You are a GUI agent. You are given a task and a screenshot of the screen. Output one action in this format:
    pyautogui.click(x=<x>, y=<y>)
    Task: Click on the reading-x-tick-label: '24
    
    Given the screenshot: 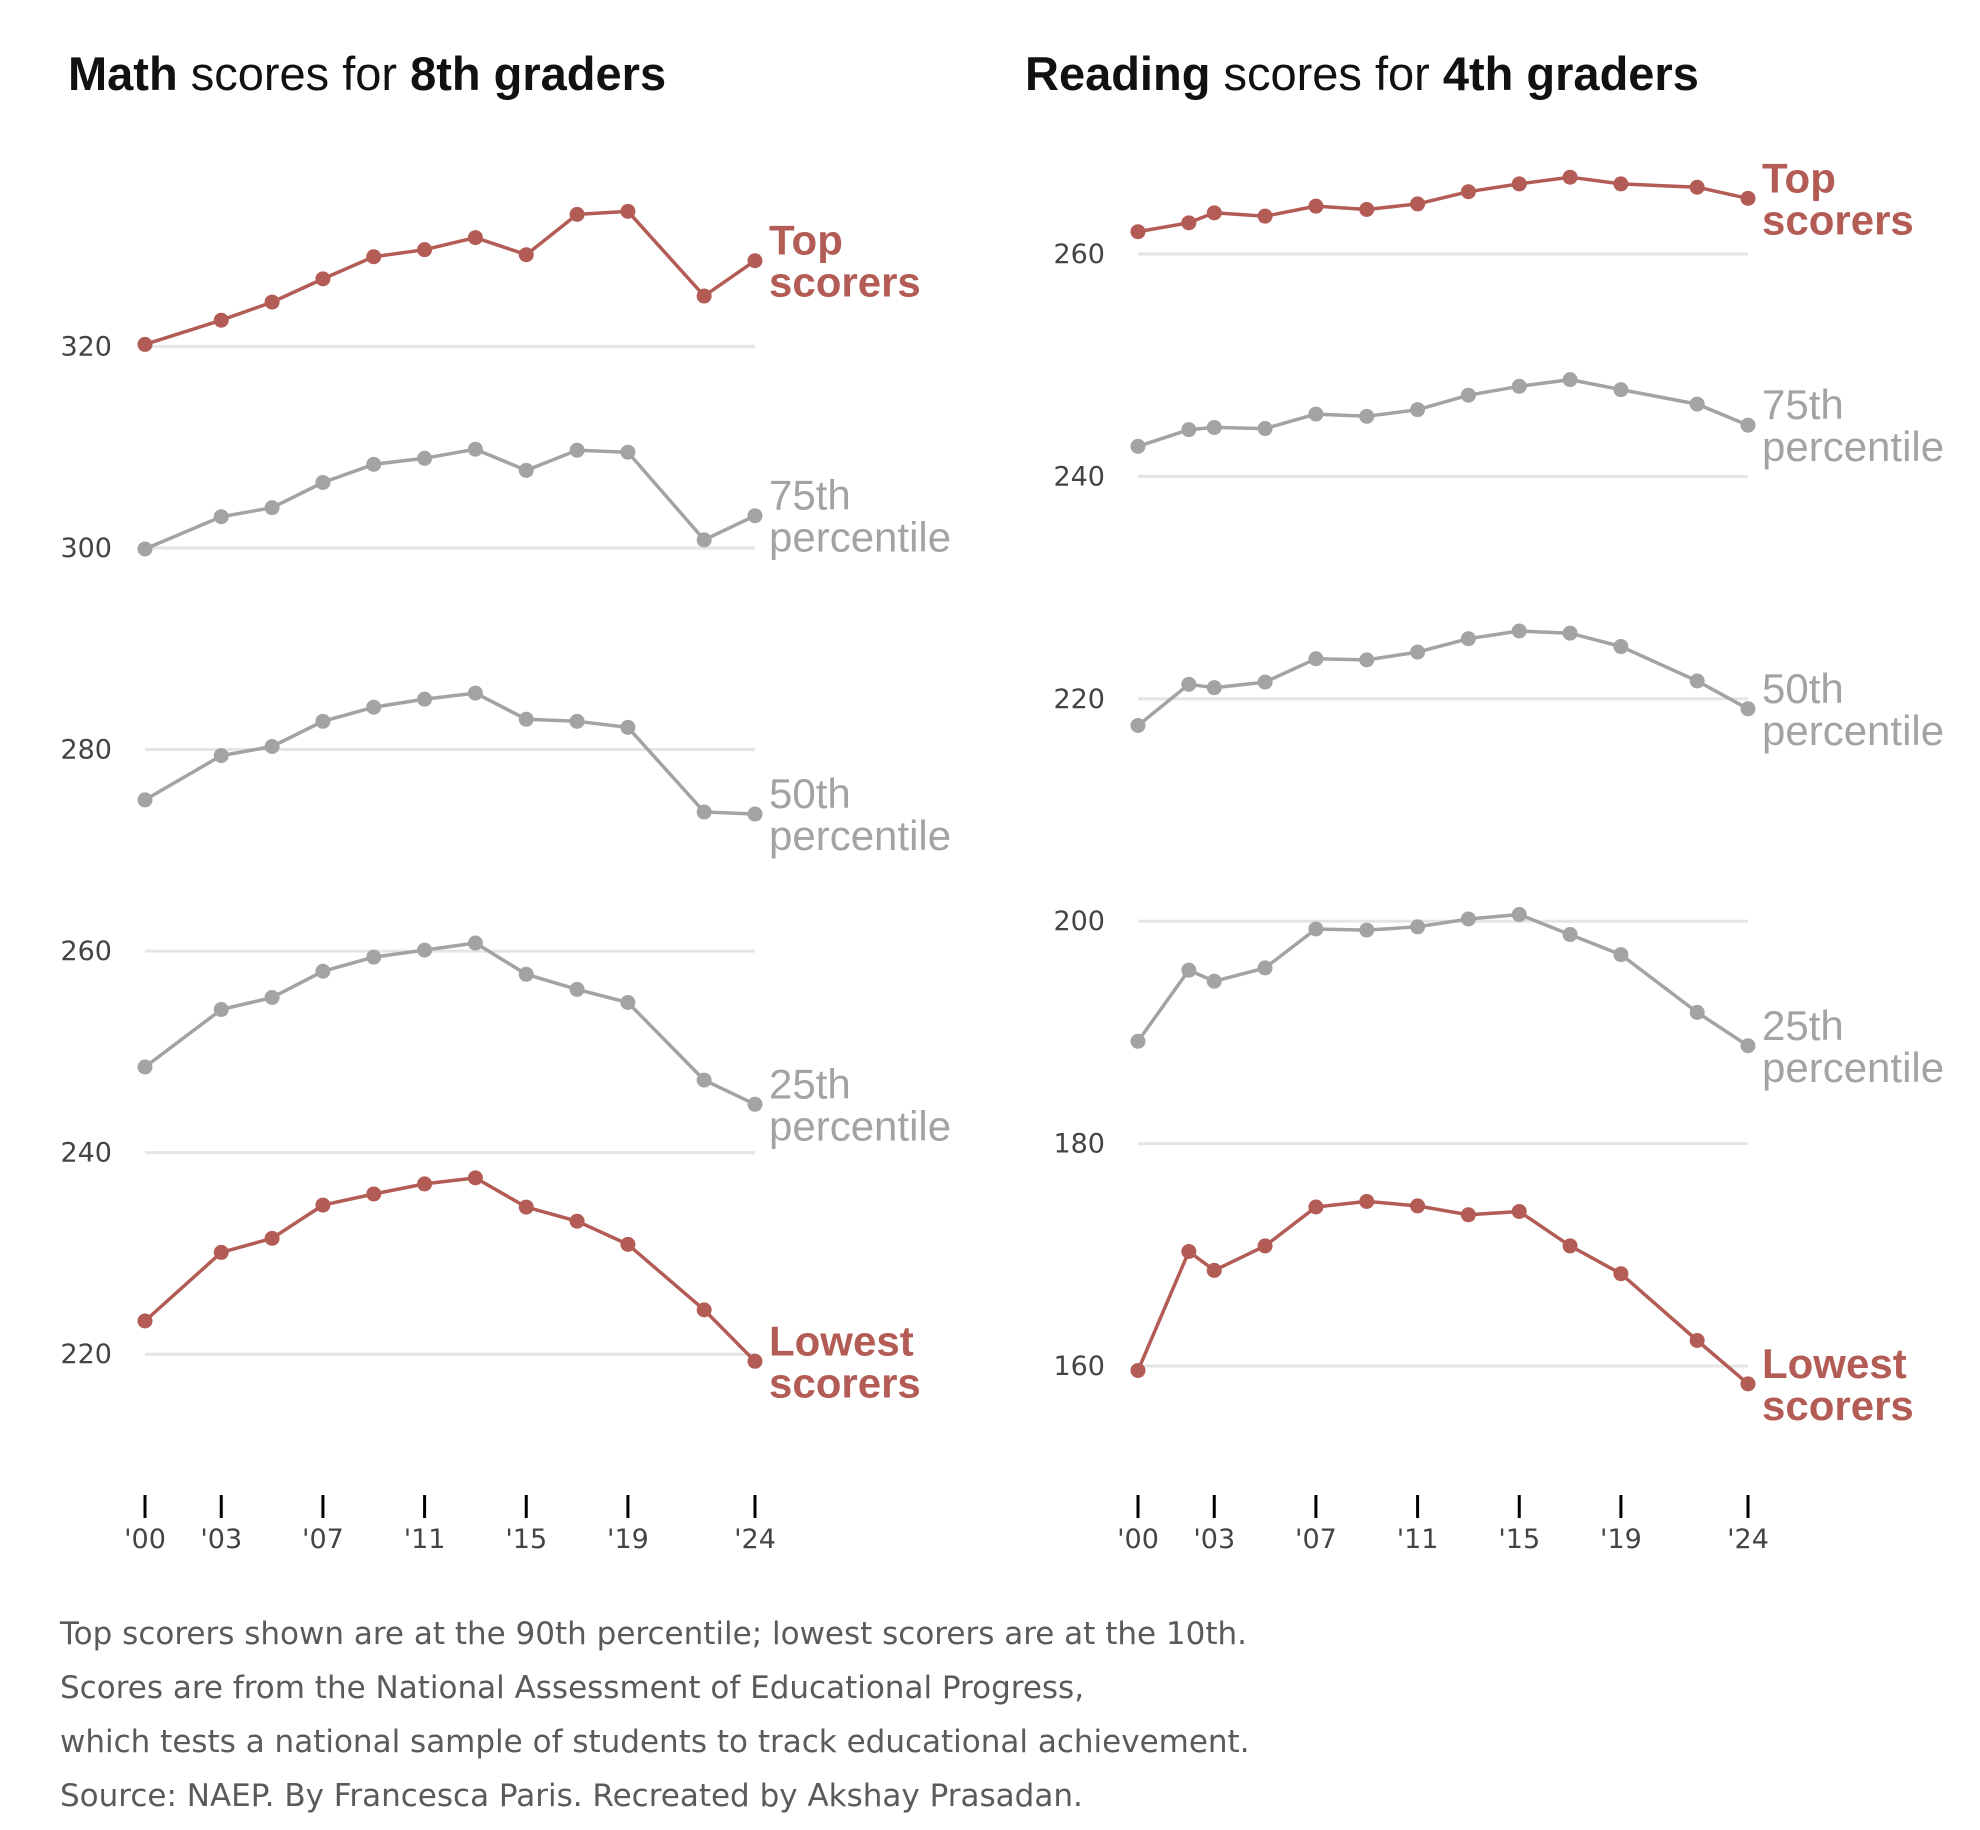 What is the action you would take?
    pyautogui.click(x=1748, y=1539)
    